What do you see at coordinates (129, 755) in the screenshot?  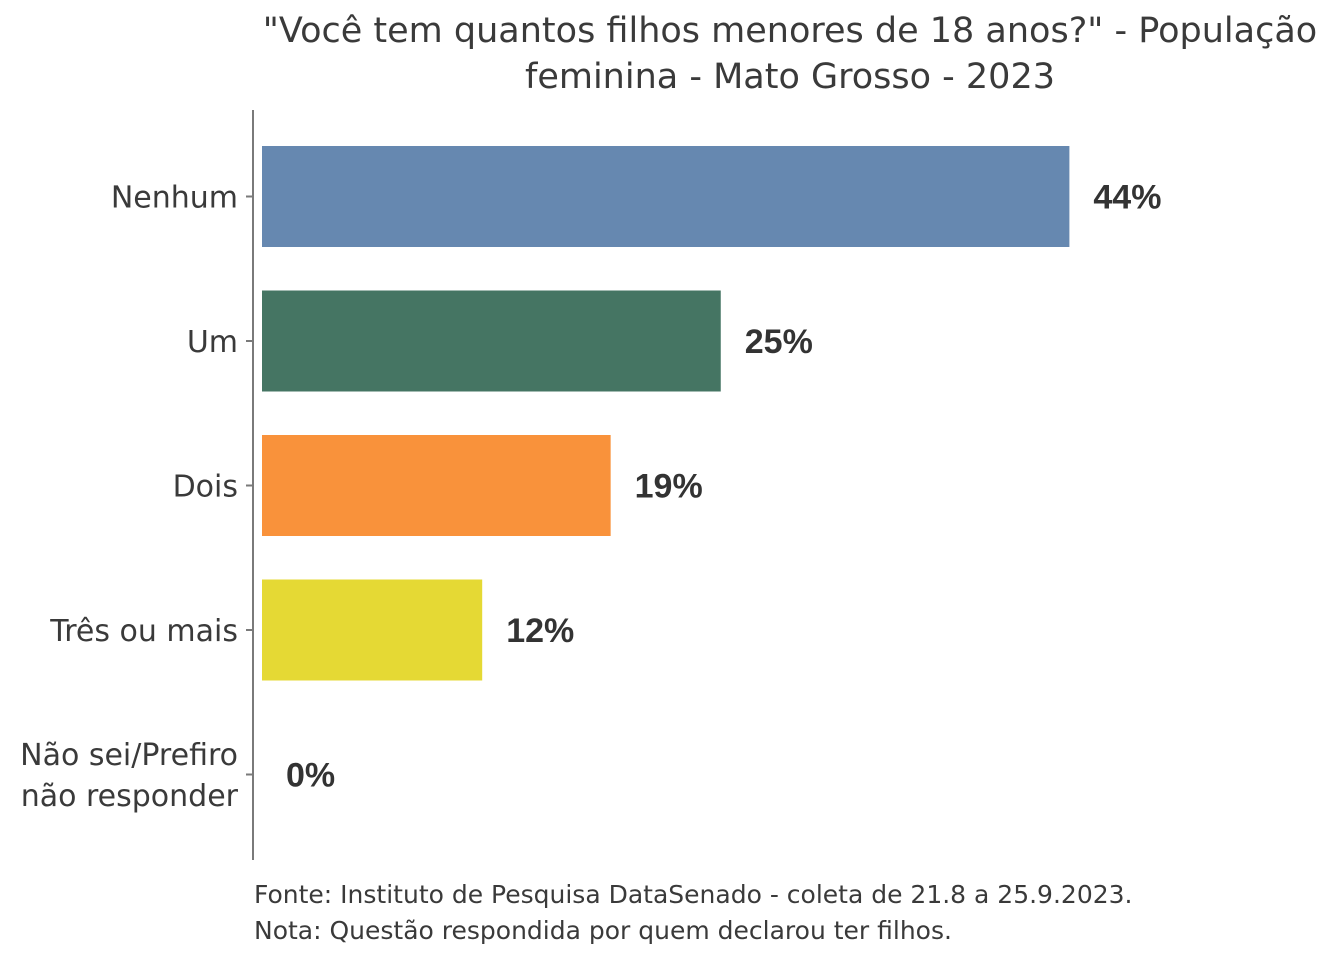 I see `category-label: Não sei/Prefiro` at bounding box center [129, 755].